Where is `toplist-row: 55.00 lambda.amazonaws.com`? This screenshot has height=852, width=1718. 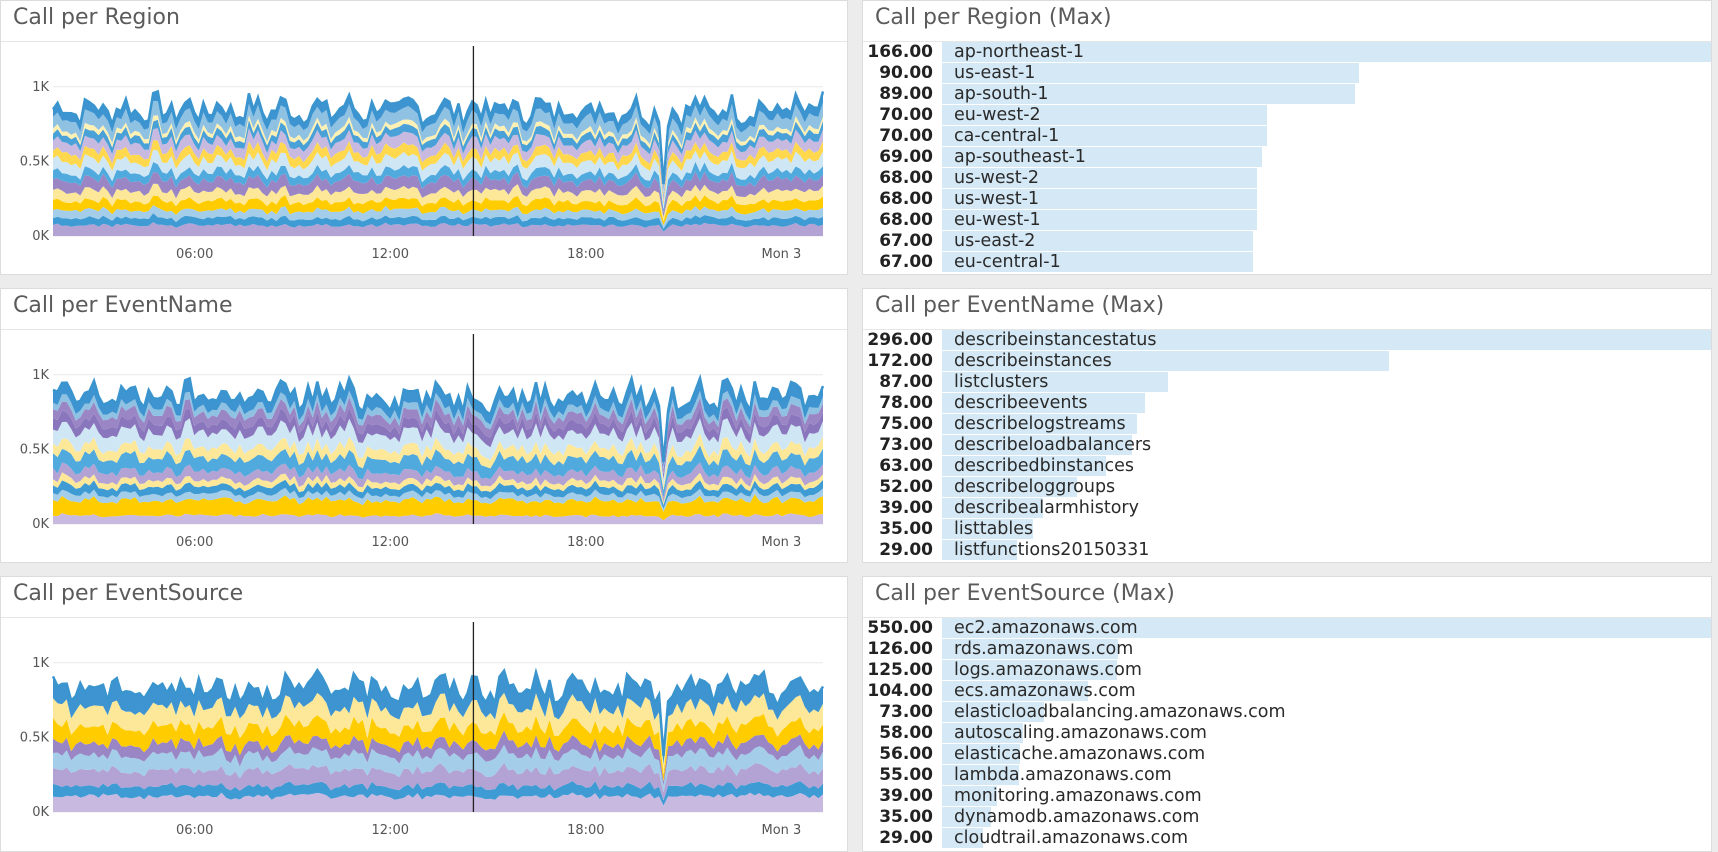 toplist-row: 55.00 lambda.amazonaws.com is located at coordinates (1287, 775).